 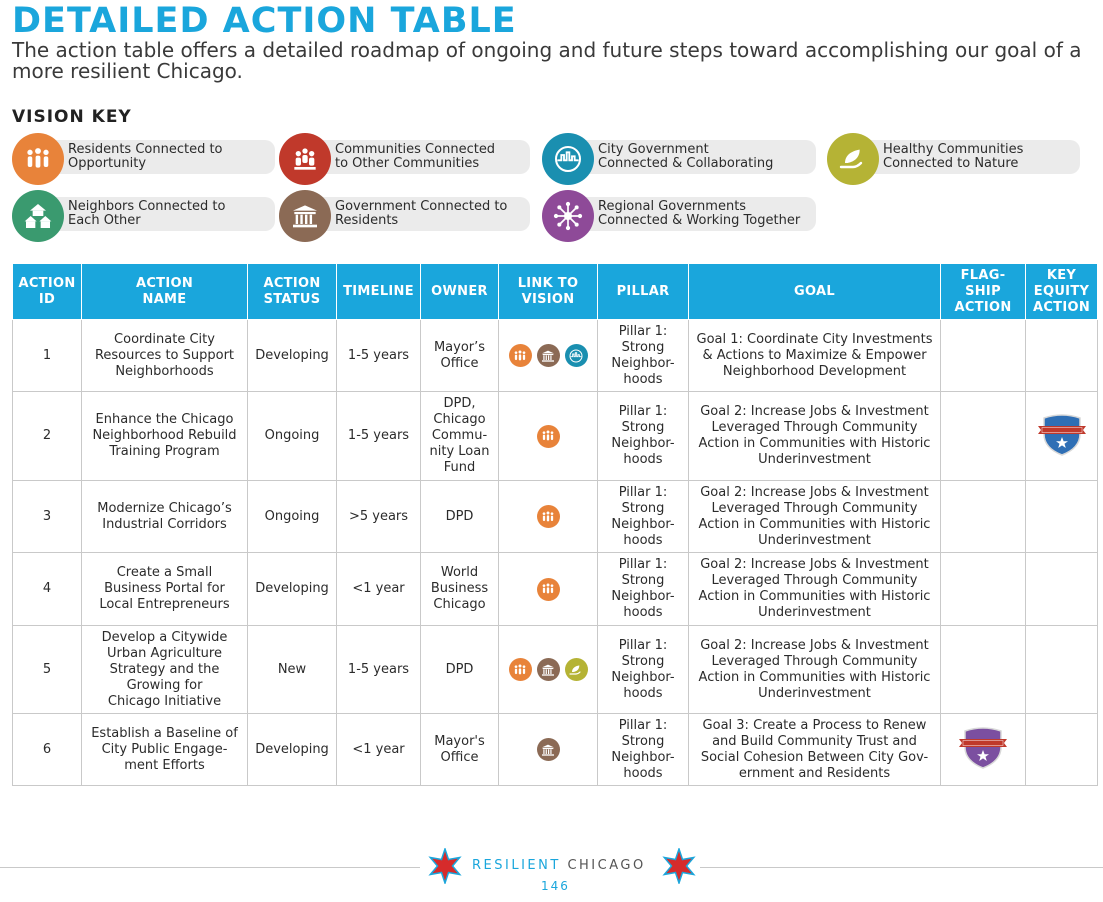 What do you see at coordinates (983, 291) in the screenshot?
I see `column-header-flagship: FLAG- SHIP ACTION` at bounding box center [983, 291].